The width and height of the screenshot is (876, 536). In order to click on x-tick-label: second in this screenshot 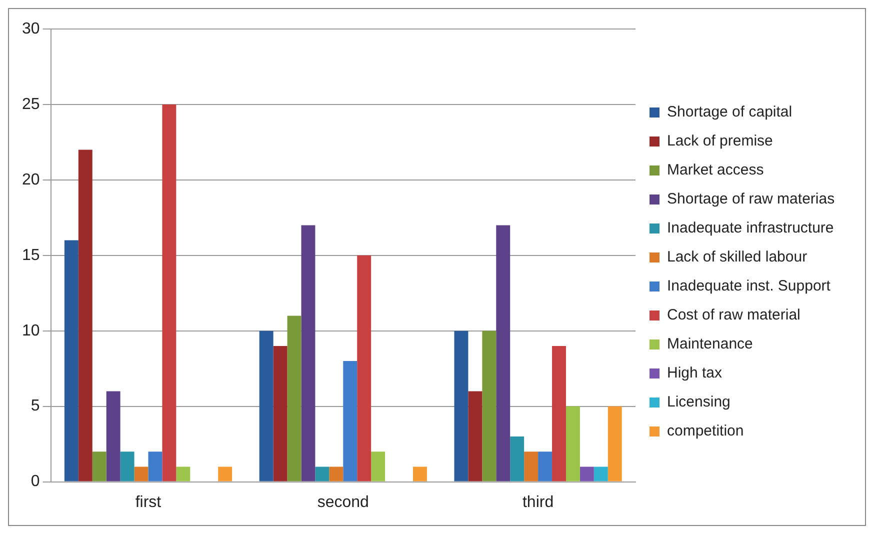, I will do `click(343, 502)`.